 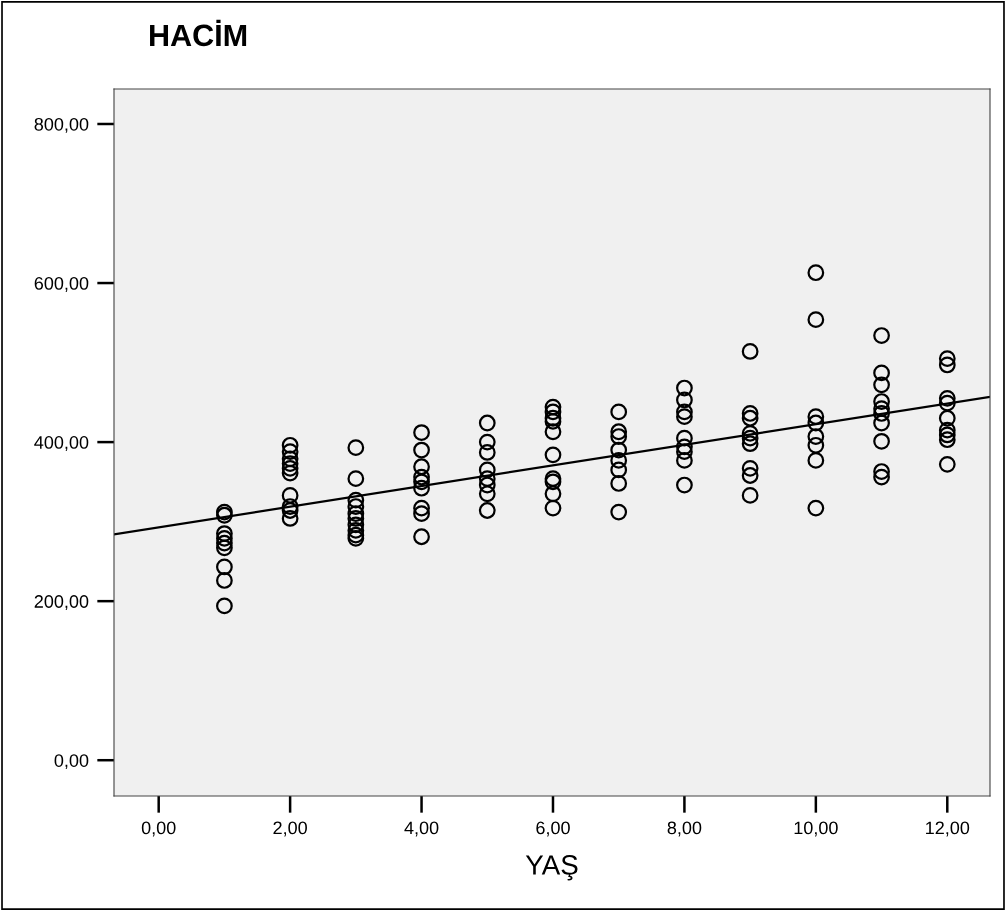 I want to click on y-tick-label: 800,00, so click(x=61, y=125).